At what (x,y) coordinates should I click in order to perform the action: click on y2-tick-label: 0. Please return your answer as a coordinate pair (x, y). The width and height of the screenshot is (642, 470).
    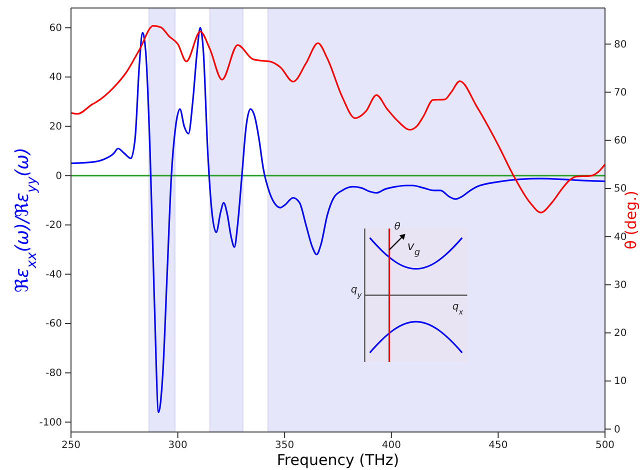
    Looking at the image, I should click on (617, 430).